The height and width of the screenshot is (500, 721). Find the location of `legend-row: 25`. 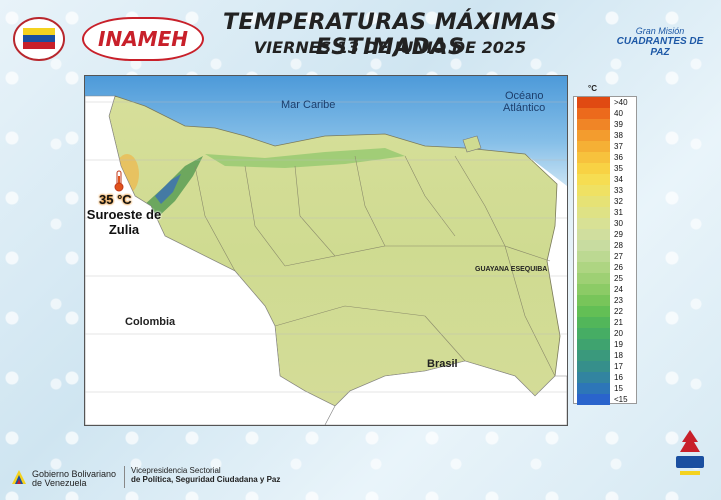

legend-row: 25 is located at coordinates (605, 278).